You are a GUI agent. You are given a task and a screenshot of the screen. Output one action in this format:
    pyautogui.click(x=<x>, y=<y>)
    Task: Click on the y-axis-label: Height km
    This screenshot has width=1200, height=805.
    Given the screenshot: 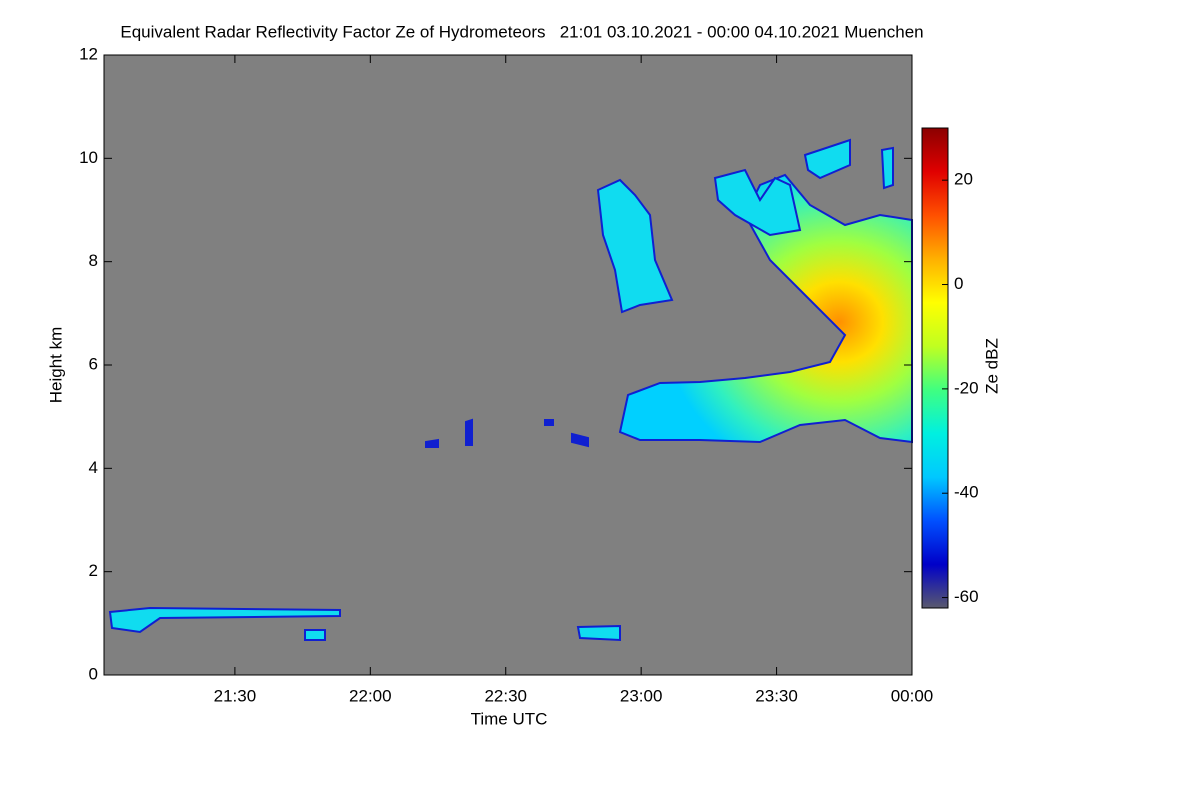 What is the action you would take?
    pyautogui.click(x=55, y=365)
    